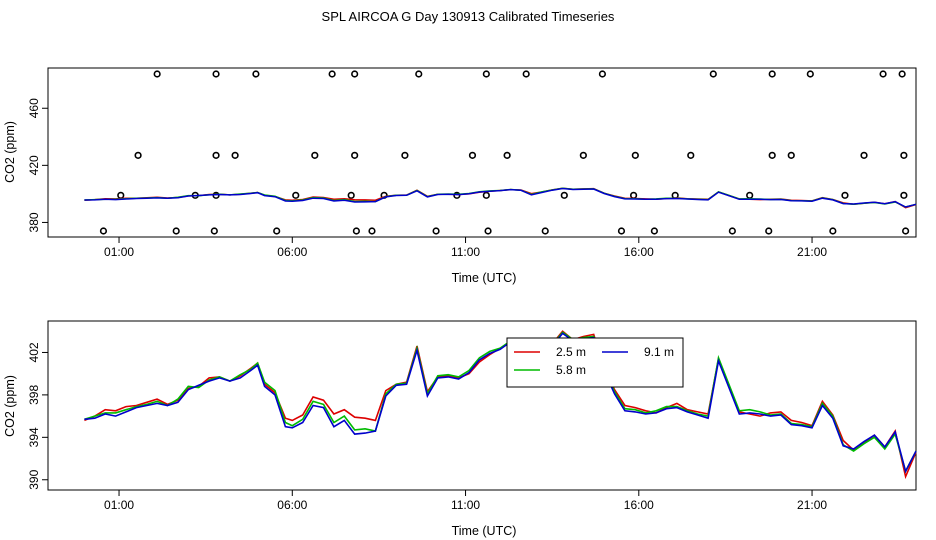 The image size is (936, 540). What do you see at coordinates (571, 352) in the screenshot?
I see `legend-label: 2.5 m` at bounding box center [571, 352].